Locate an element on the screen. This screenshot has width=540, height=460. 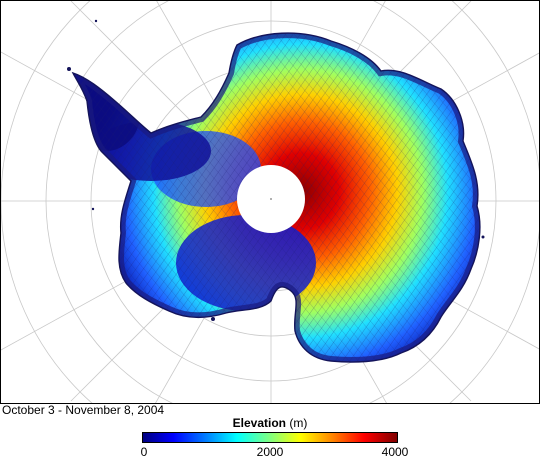
elevation-colorbar is located at coordinates (270, 437).